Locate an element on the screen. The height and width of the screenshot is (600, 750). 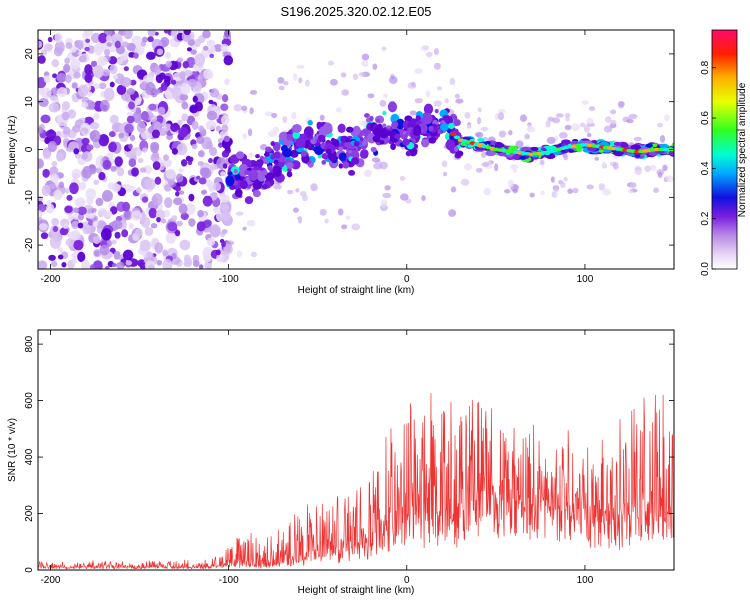
snr-x-tick-label: 0 is located at coordinates (407, 580).